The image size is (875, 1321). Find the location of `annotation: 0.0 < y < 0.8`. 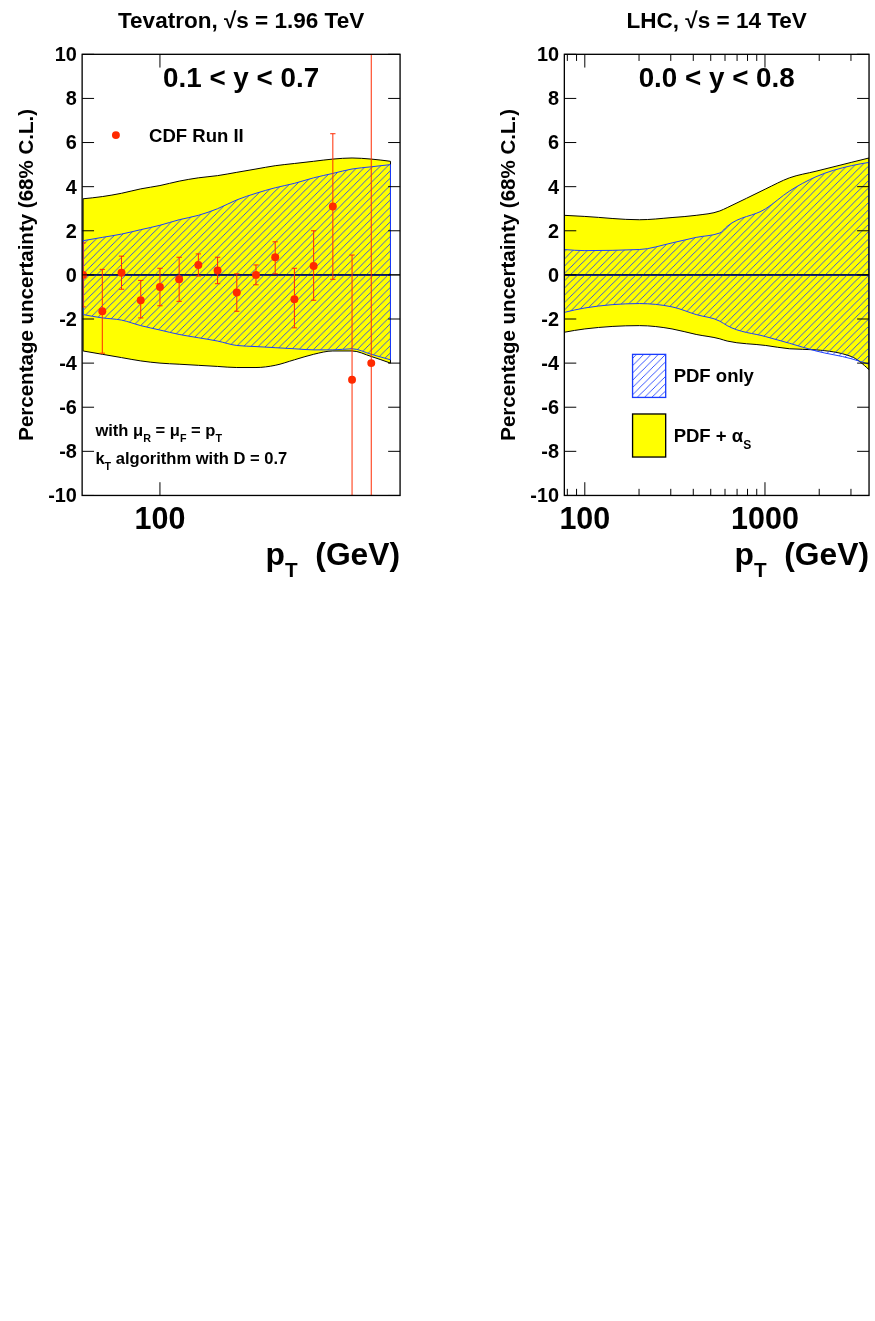

annotation: 0.0 < y < 0.8 is located at coordinates (716, 78).